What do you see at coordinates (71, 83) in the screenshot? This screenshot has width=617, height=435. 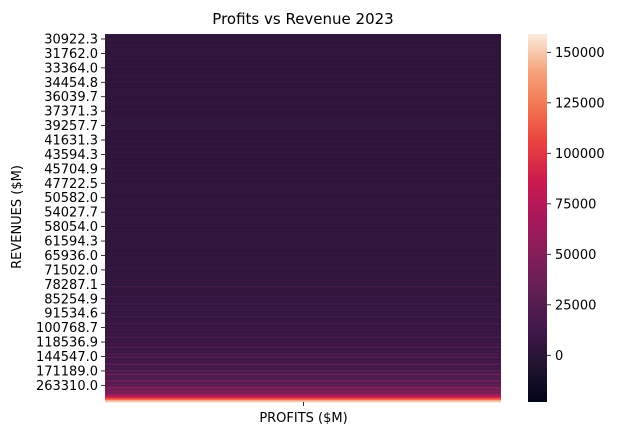 I see `y-tick-label: 34454.8` at bounding box center [71, 83].